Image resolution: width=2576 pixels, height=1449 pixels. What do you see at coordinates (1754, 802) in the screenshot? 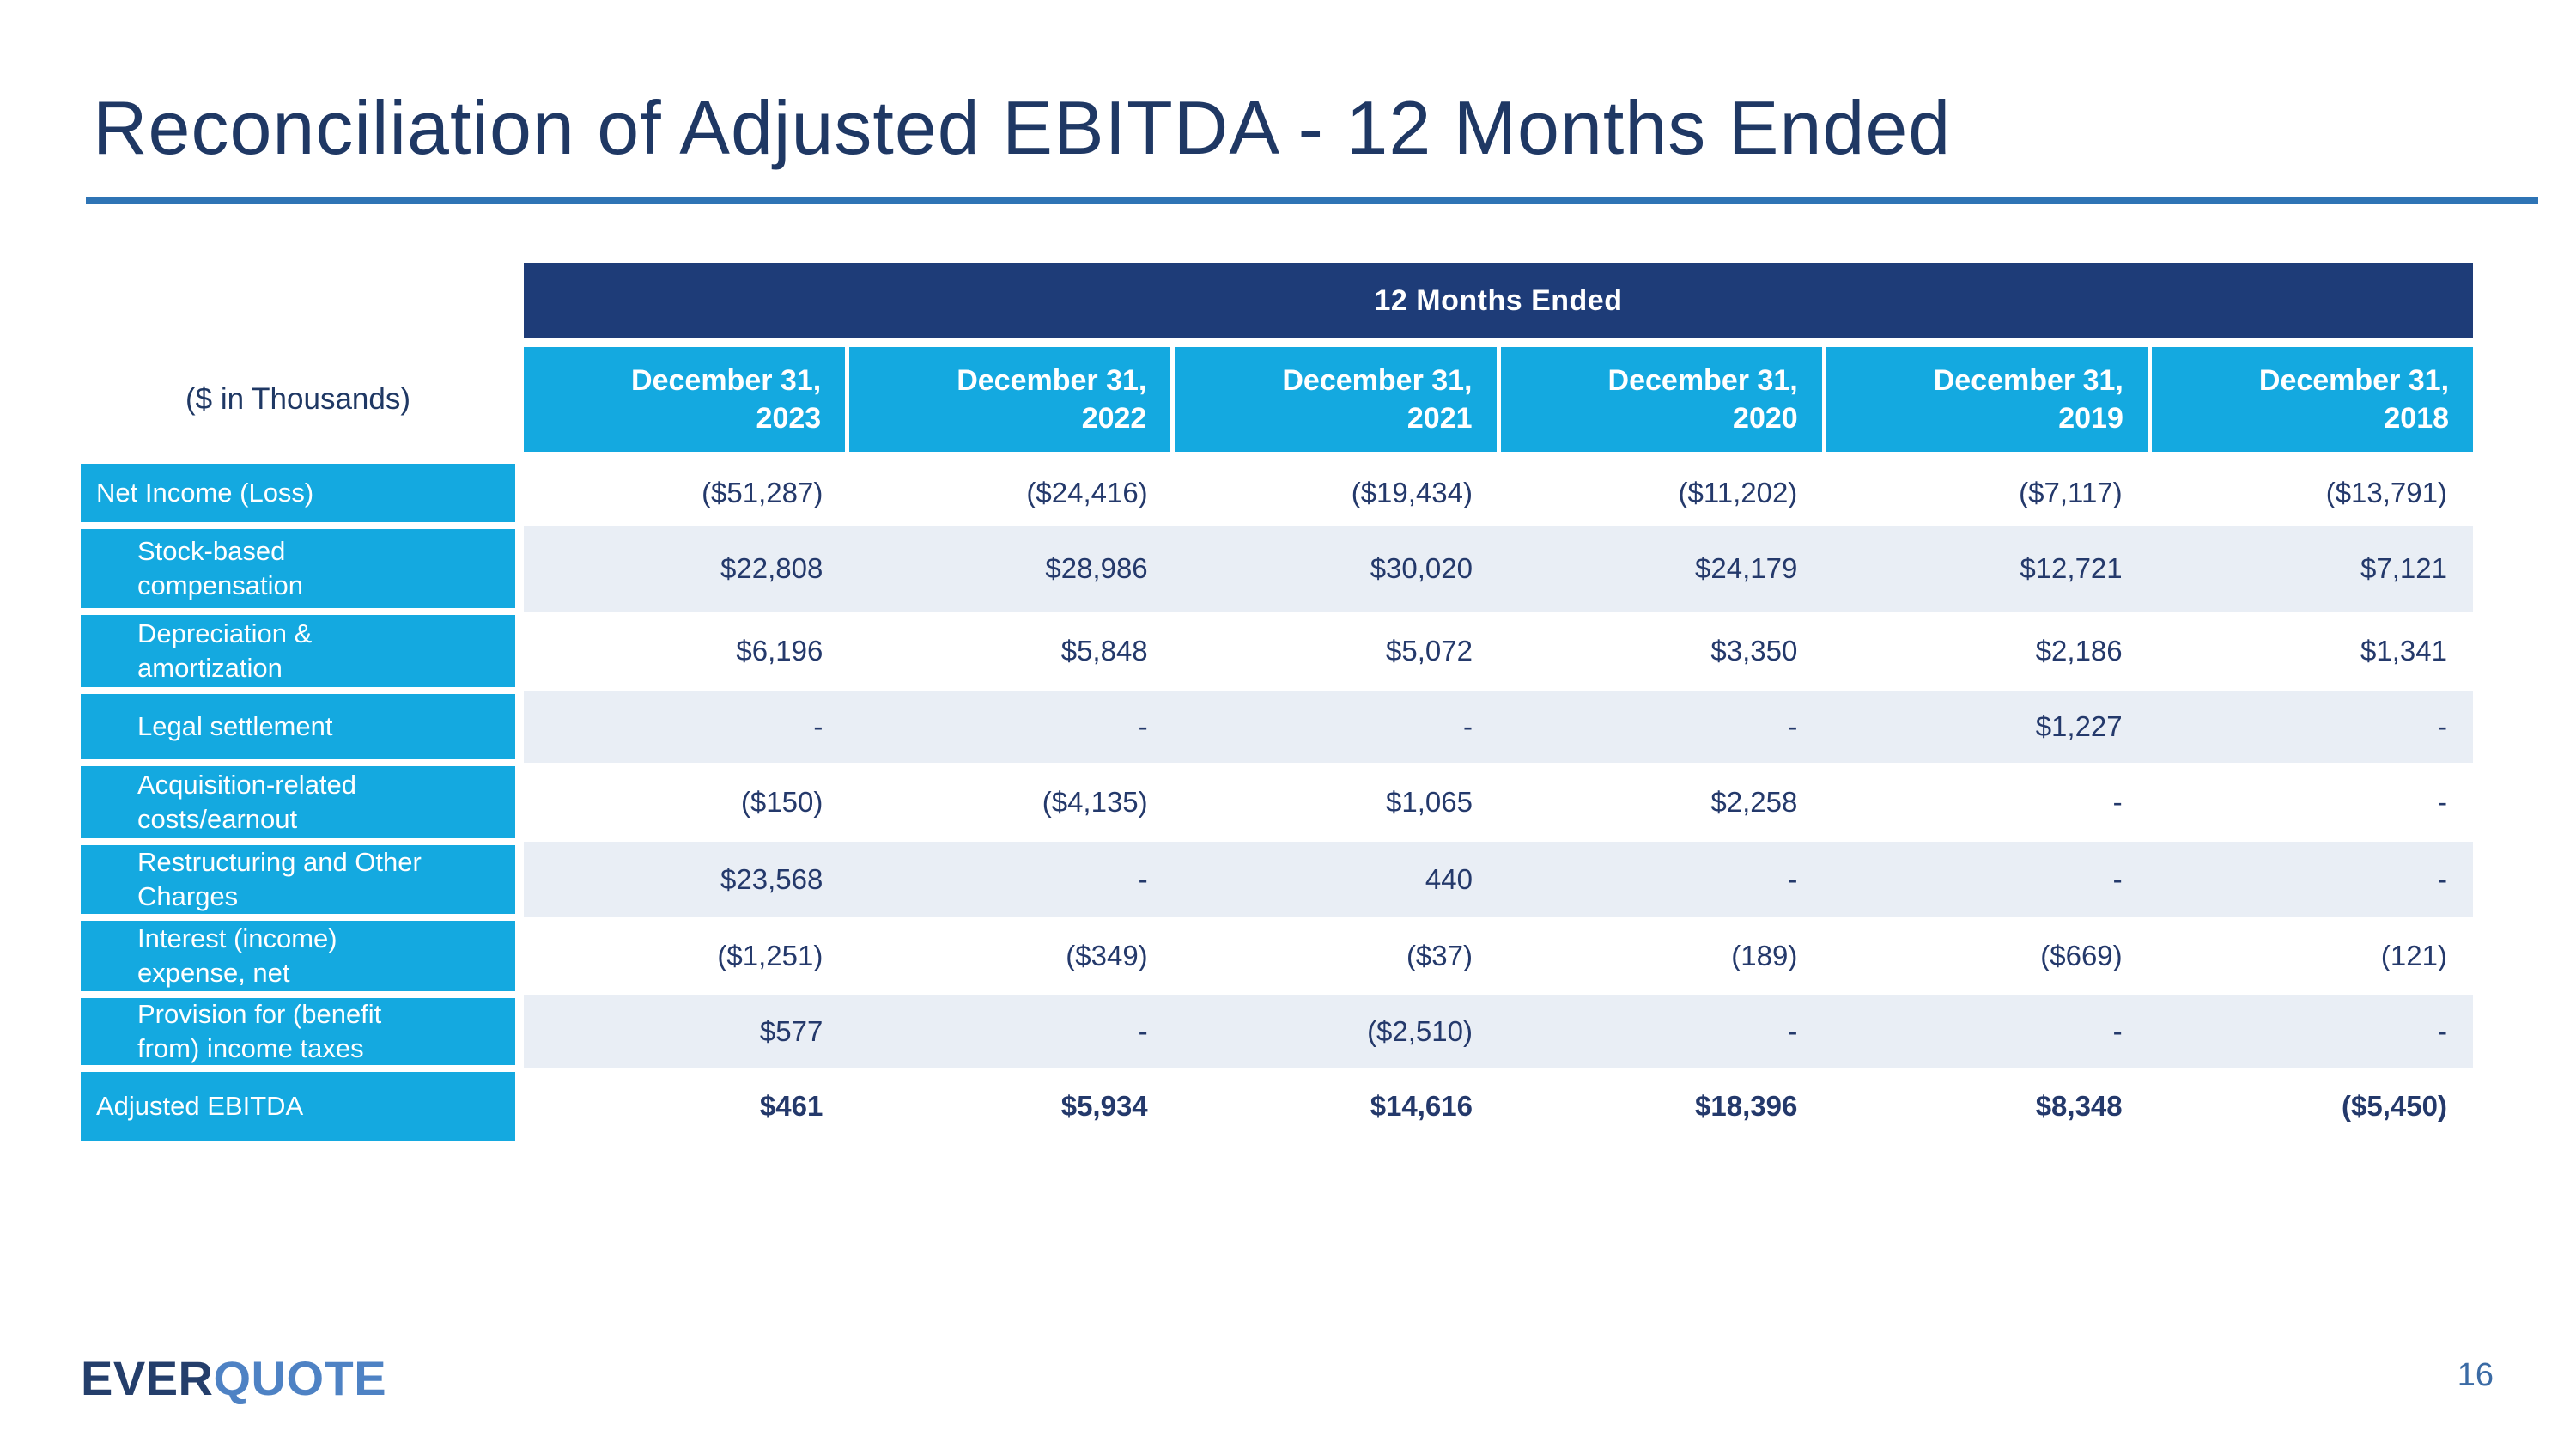
I see `value-cell: $2,258` at bounding box center [1754, 802].